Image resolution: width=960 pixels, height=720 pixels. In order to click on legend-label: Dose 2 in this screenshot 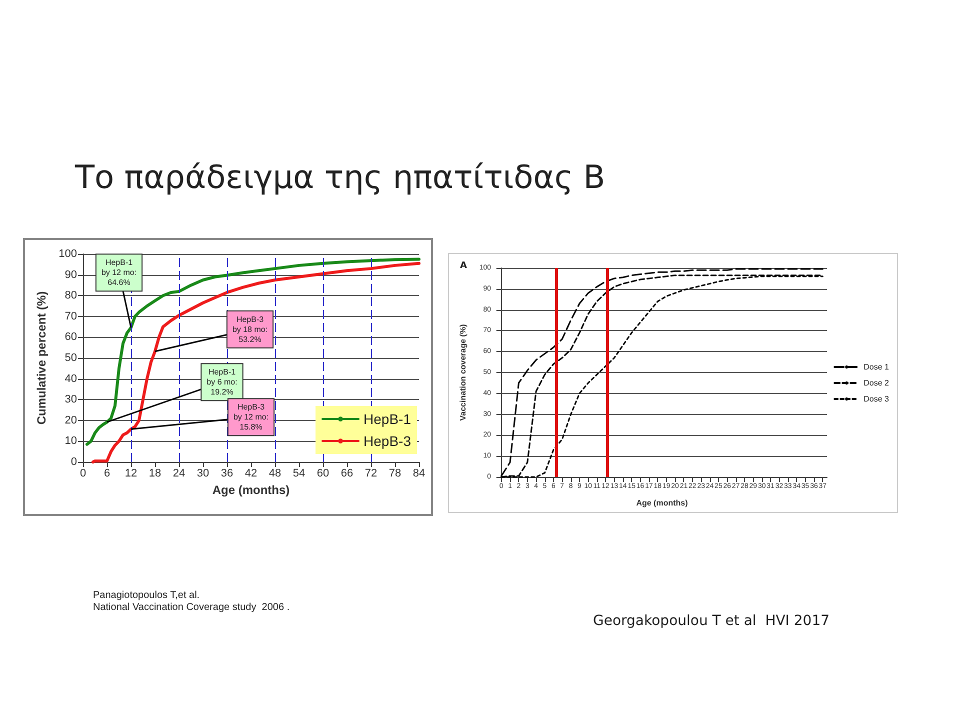, I will do `click(877, 383)`.